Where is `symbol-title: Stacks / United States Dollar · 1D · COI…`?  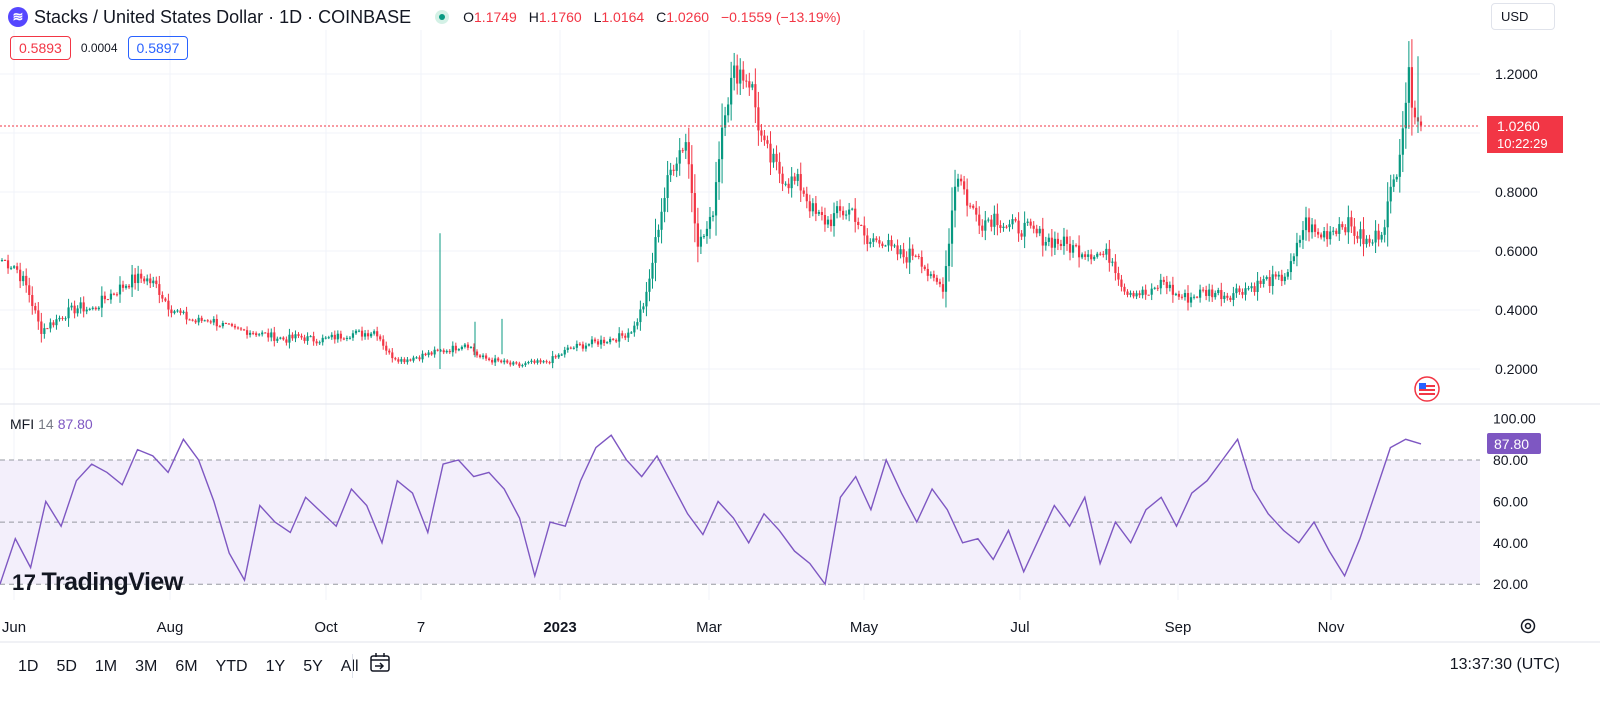
symbol-title: Stacks / United States Dollar · 1D · COI… is located at coordinates (223, 16).